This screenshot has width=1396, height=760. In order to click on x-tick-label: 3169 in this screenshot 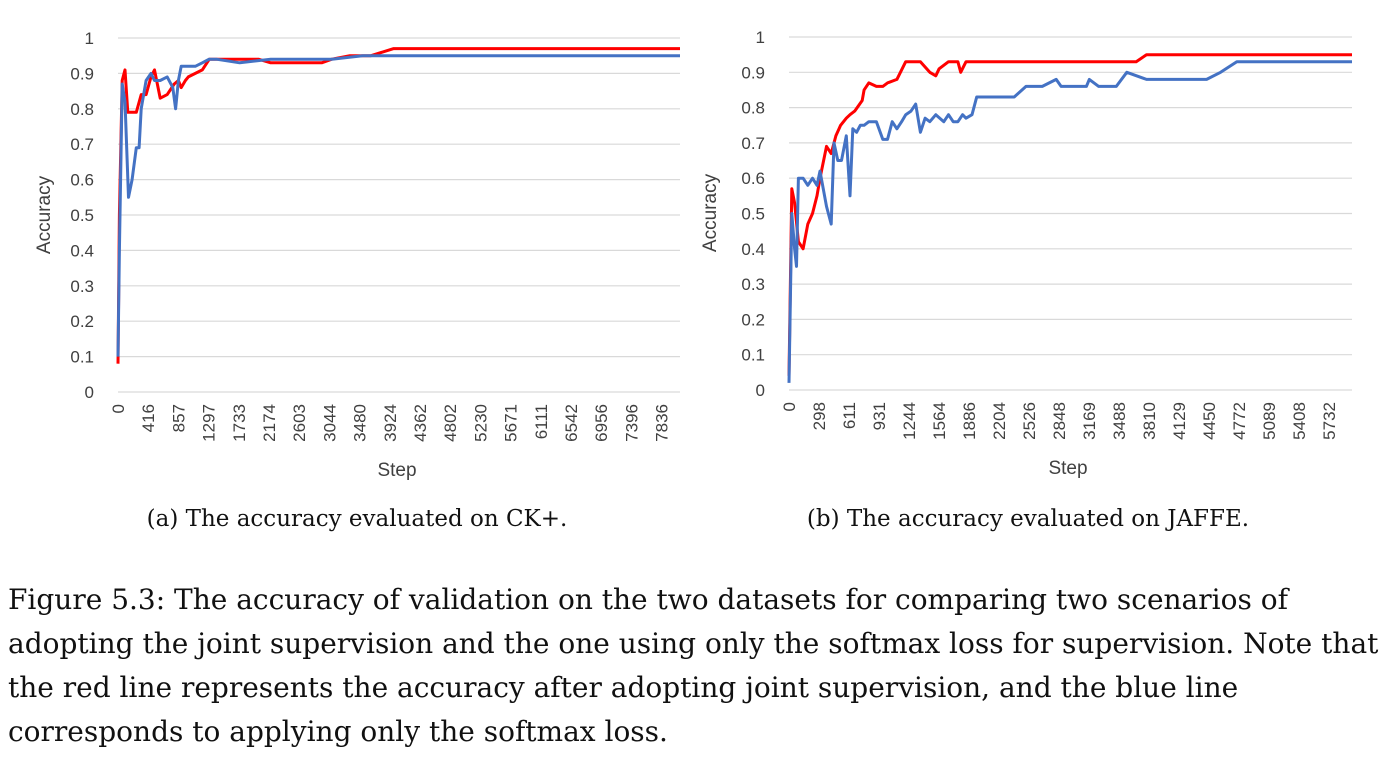, I will do `click(1089, 421)`.